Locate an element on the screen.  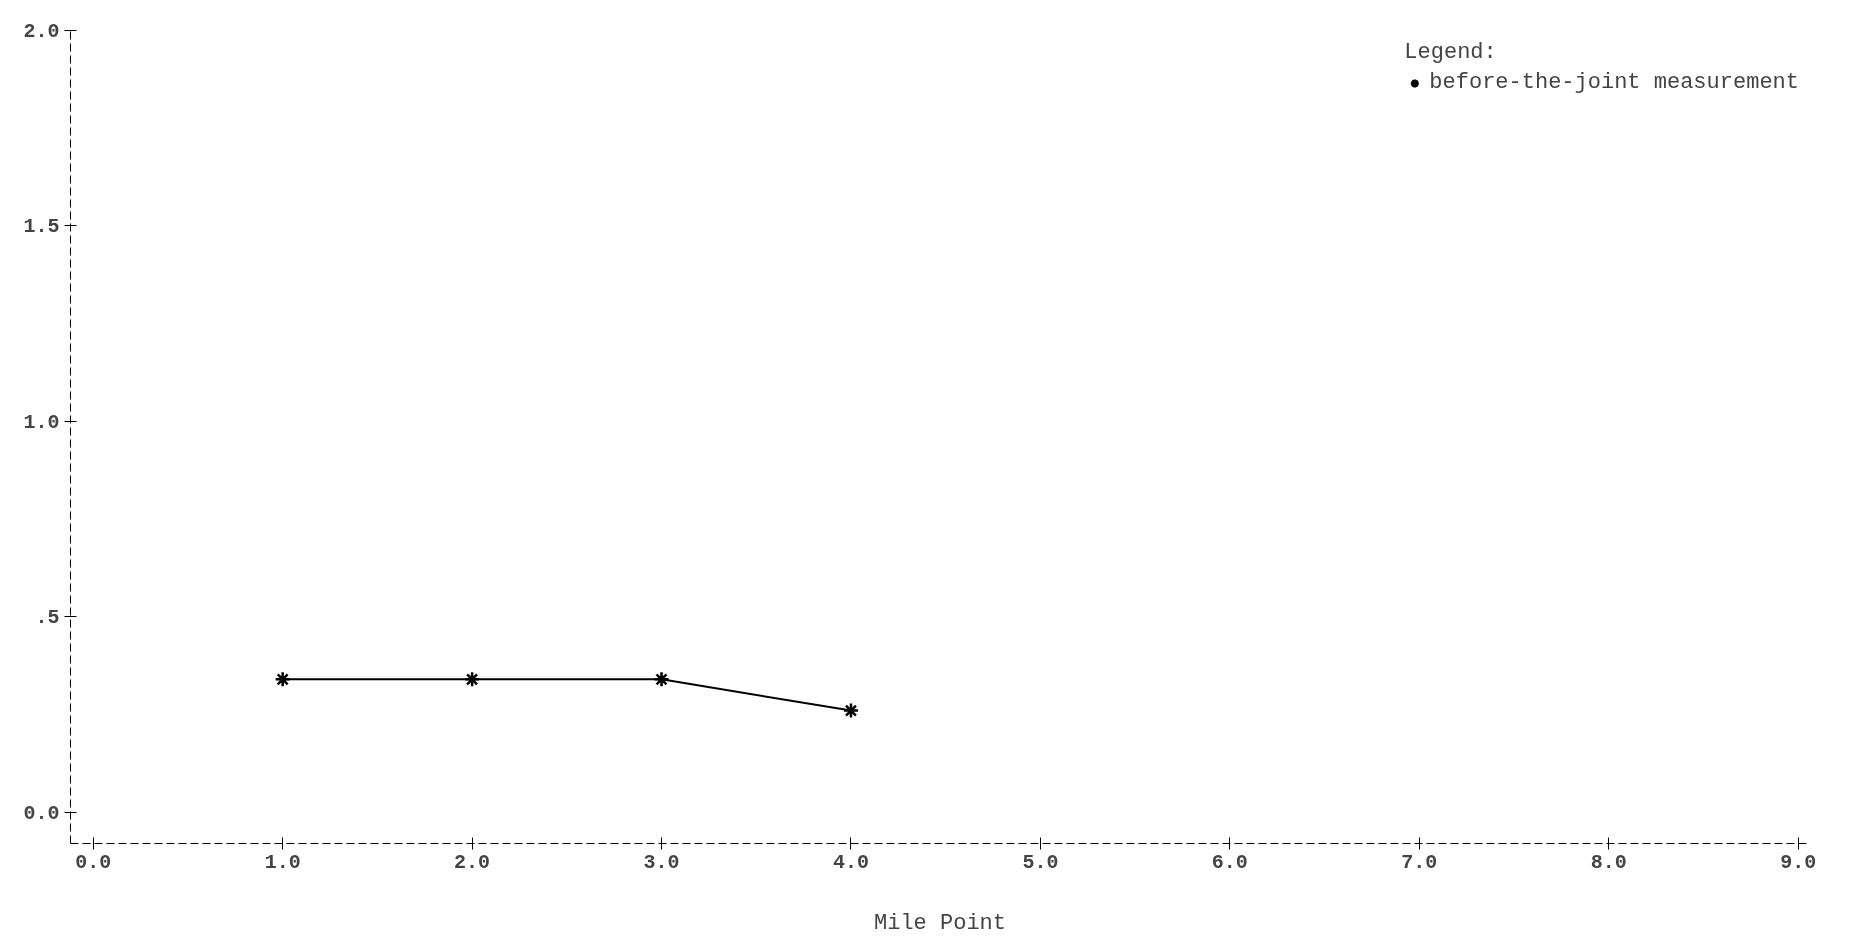
x-tick-label: 7.0 is located at coordinates (1419, 862).